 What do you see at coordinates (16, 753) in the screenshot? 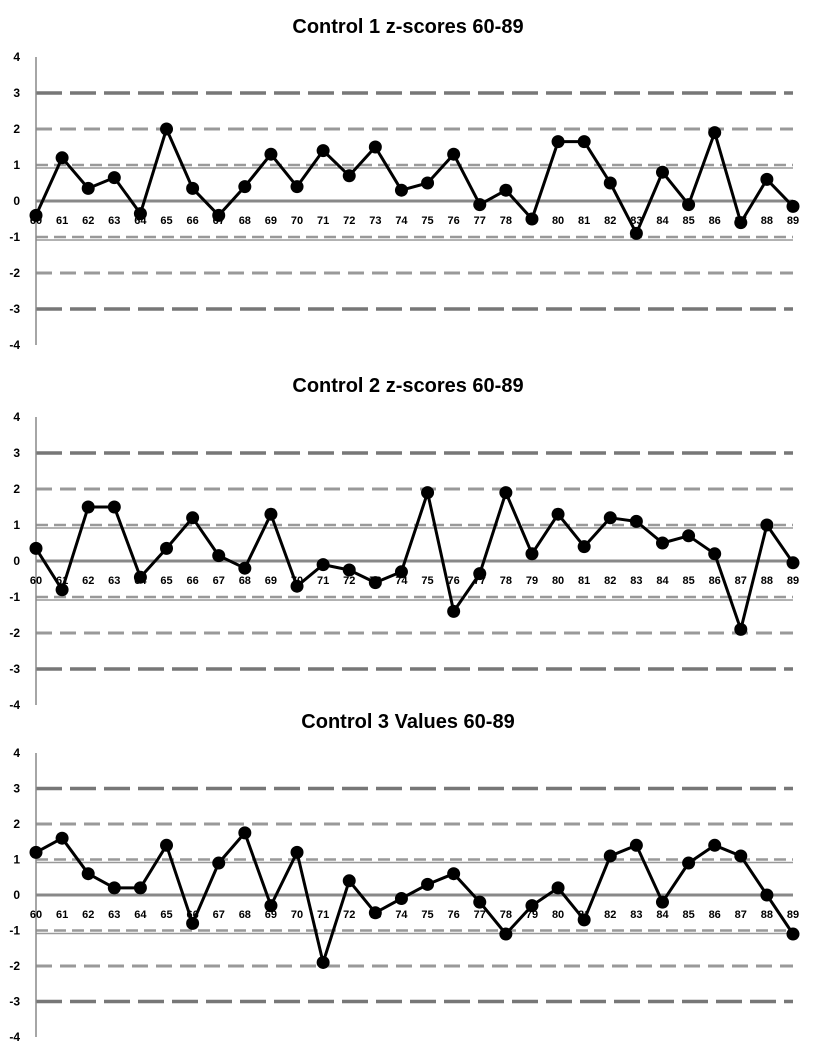
I see `y-tick-label: 4` at bounding box center [16, 753].